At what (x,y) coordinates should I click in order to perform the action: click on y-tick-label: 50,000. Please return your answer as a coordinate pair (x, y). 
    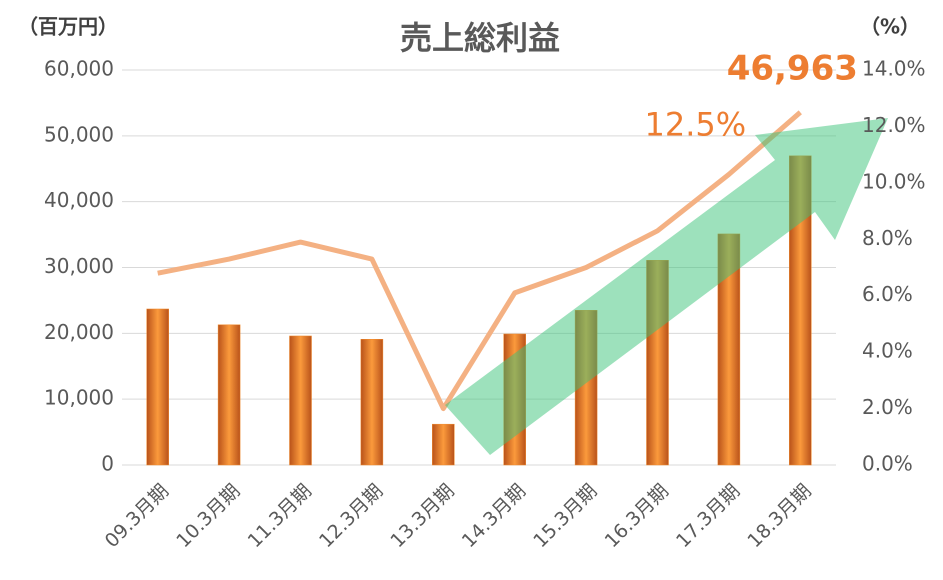
    Looking at the image, I should click on (79, 134).